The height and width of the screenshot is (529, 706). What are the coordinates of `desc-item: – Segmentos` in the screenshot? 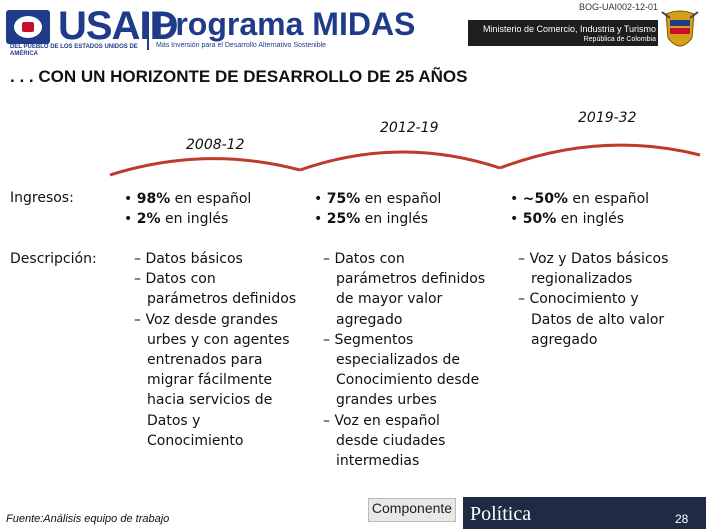 It's located at (368, 339).